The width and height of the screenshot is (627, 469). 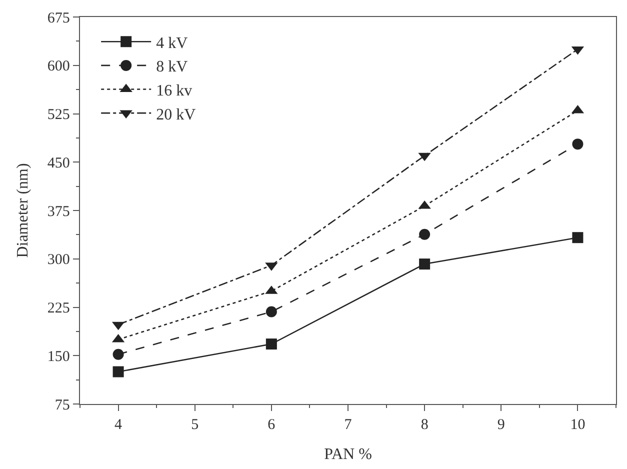 What do you see at coordinates (501, 425) in the screenshot?
I see `x-tick-label: 9` at bounding box center [501, 425].